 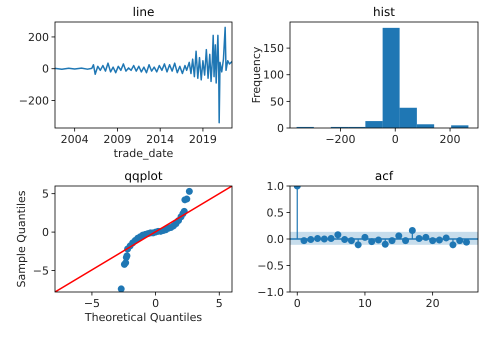 What do you see at coordinates (160, 139) in the screenshot?
I see `x-tick-label: 2014` at bounding box center [160, 139].